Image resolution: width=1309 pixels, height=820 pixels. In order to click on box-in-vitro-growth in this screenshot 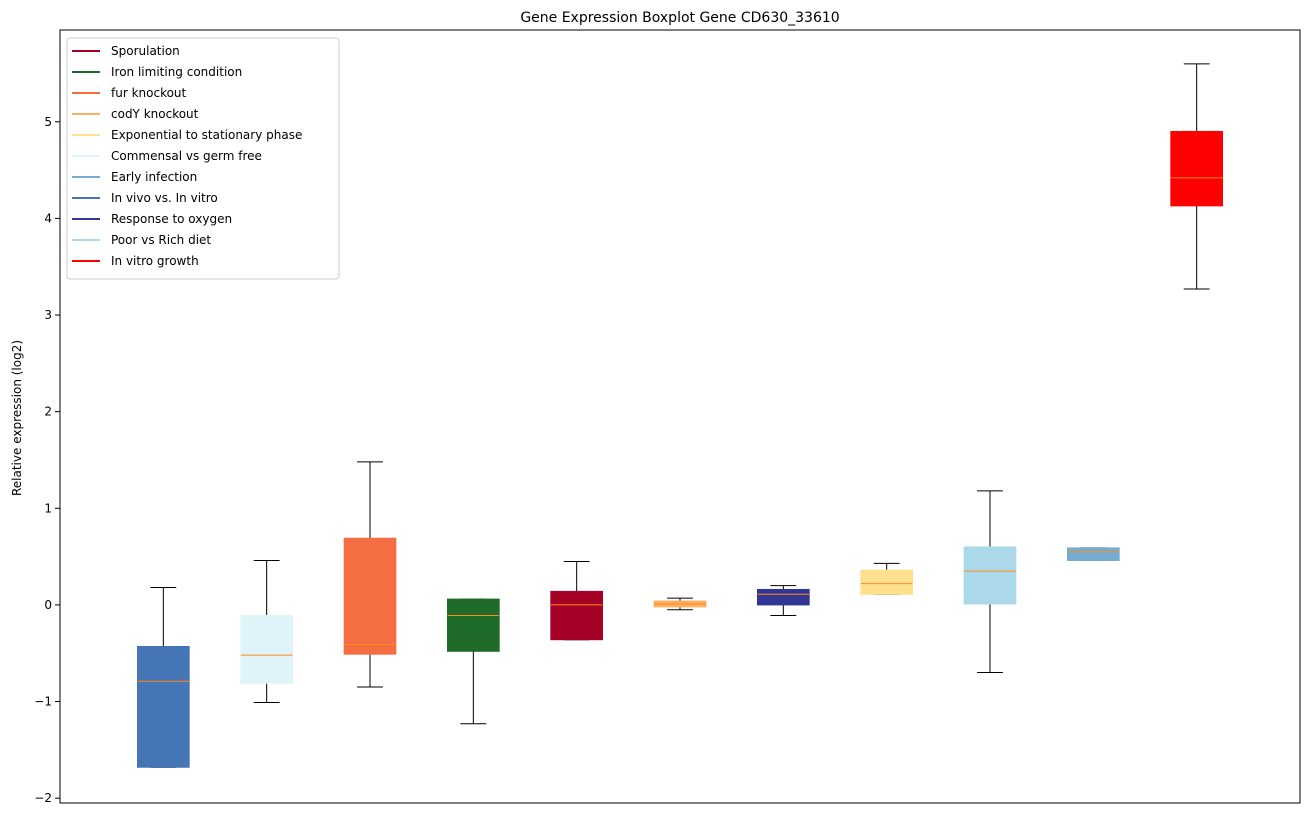, I will do `click(1197, 176)`.